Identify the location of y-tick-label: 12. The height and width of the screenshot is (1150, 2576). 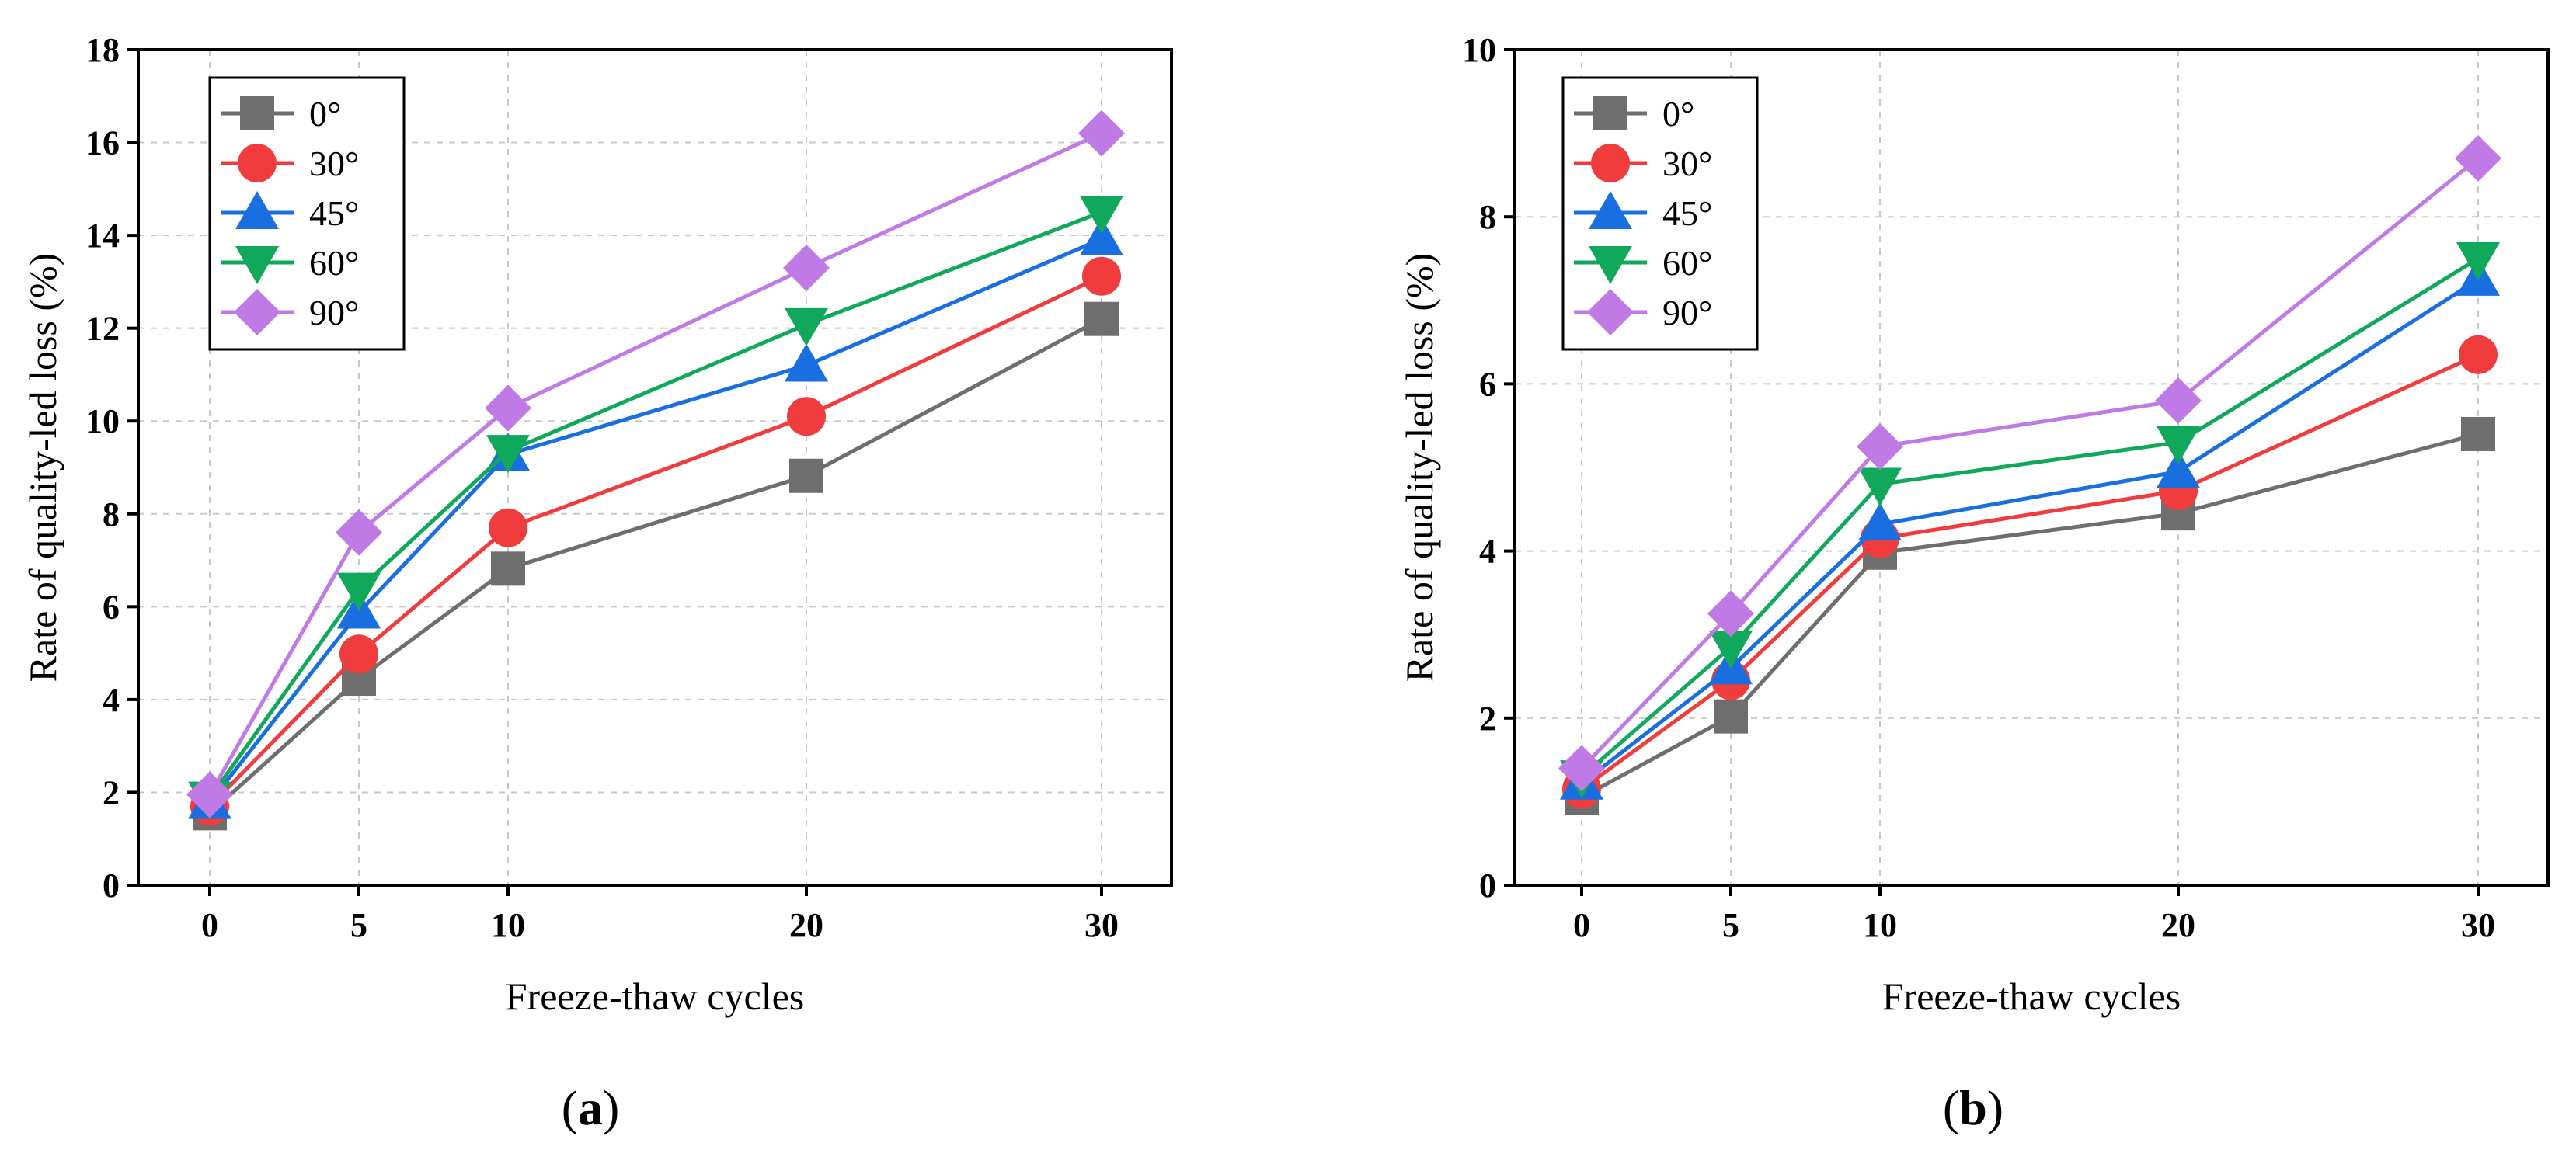
(102, 329).